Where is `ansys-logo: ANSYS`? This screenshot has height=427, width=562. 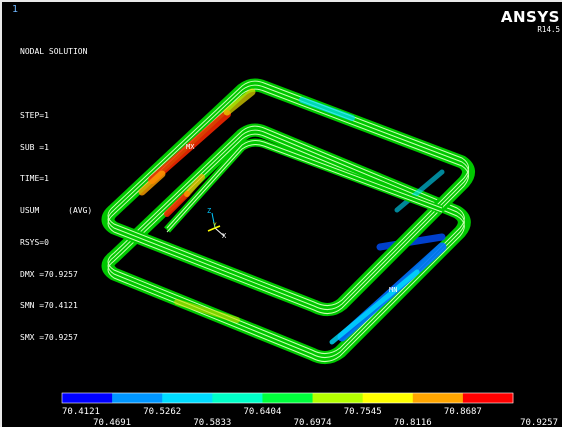
ansys-logo: ANSYS is located at coordinates (530, 17).